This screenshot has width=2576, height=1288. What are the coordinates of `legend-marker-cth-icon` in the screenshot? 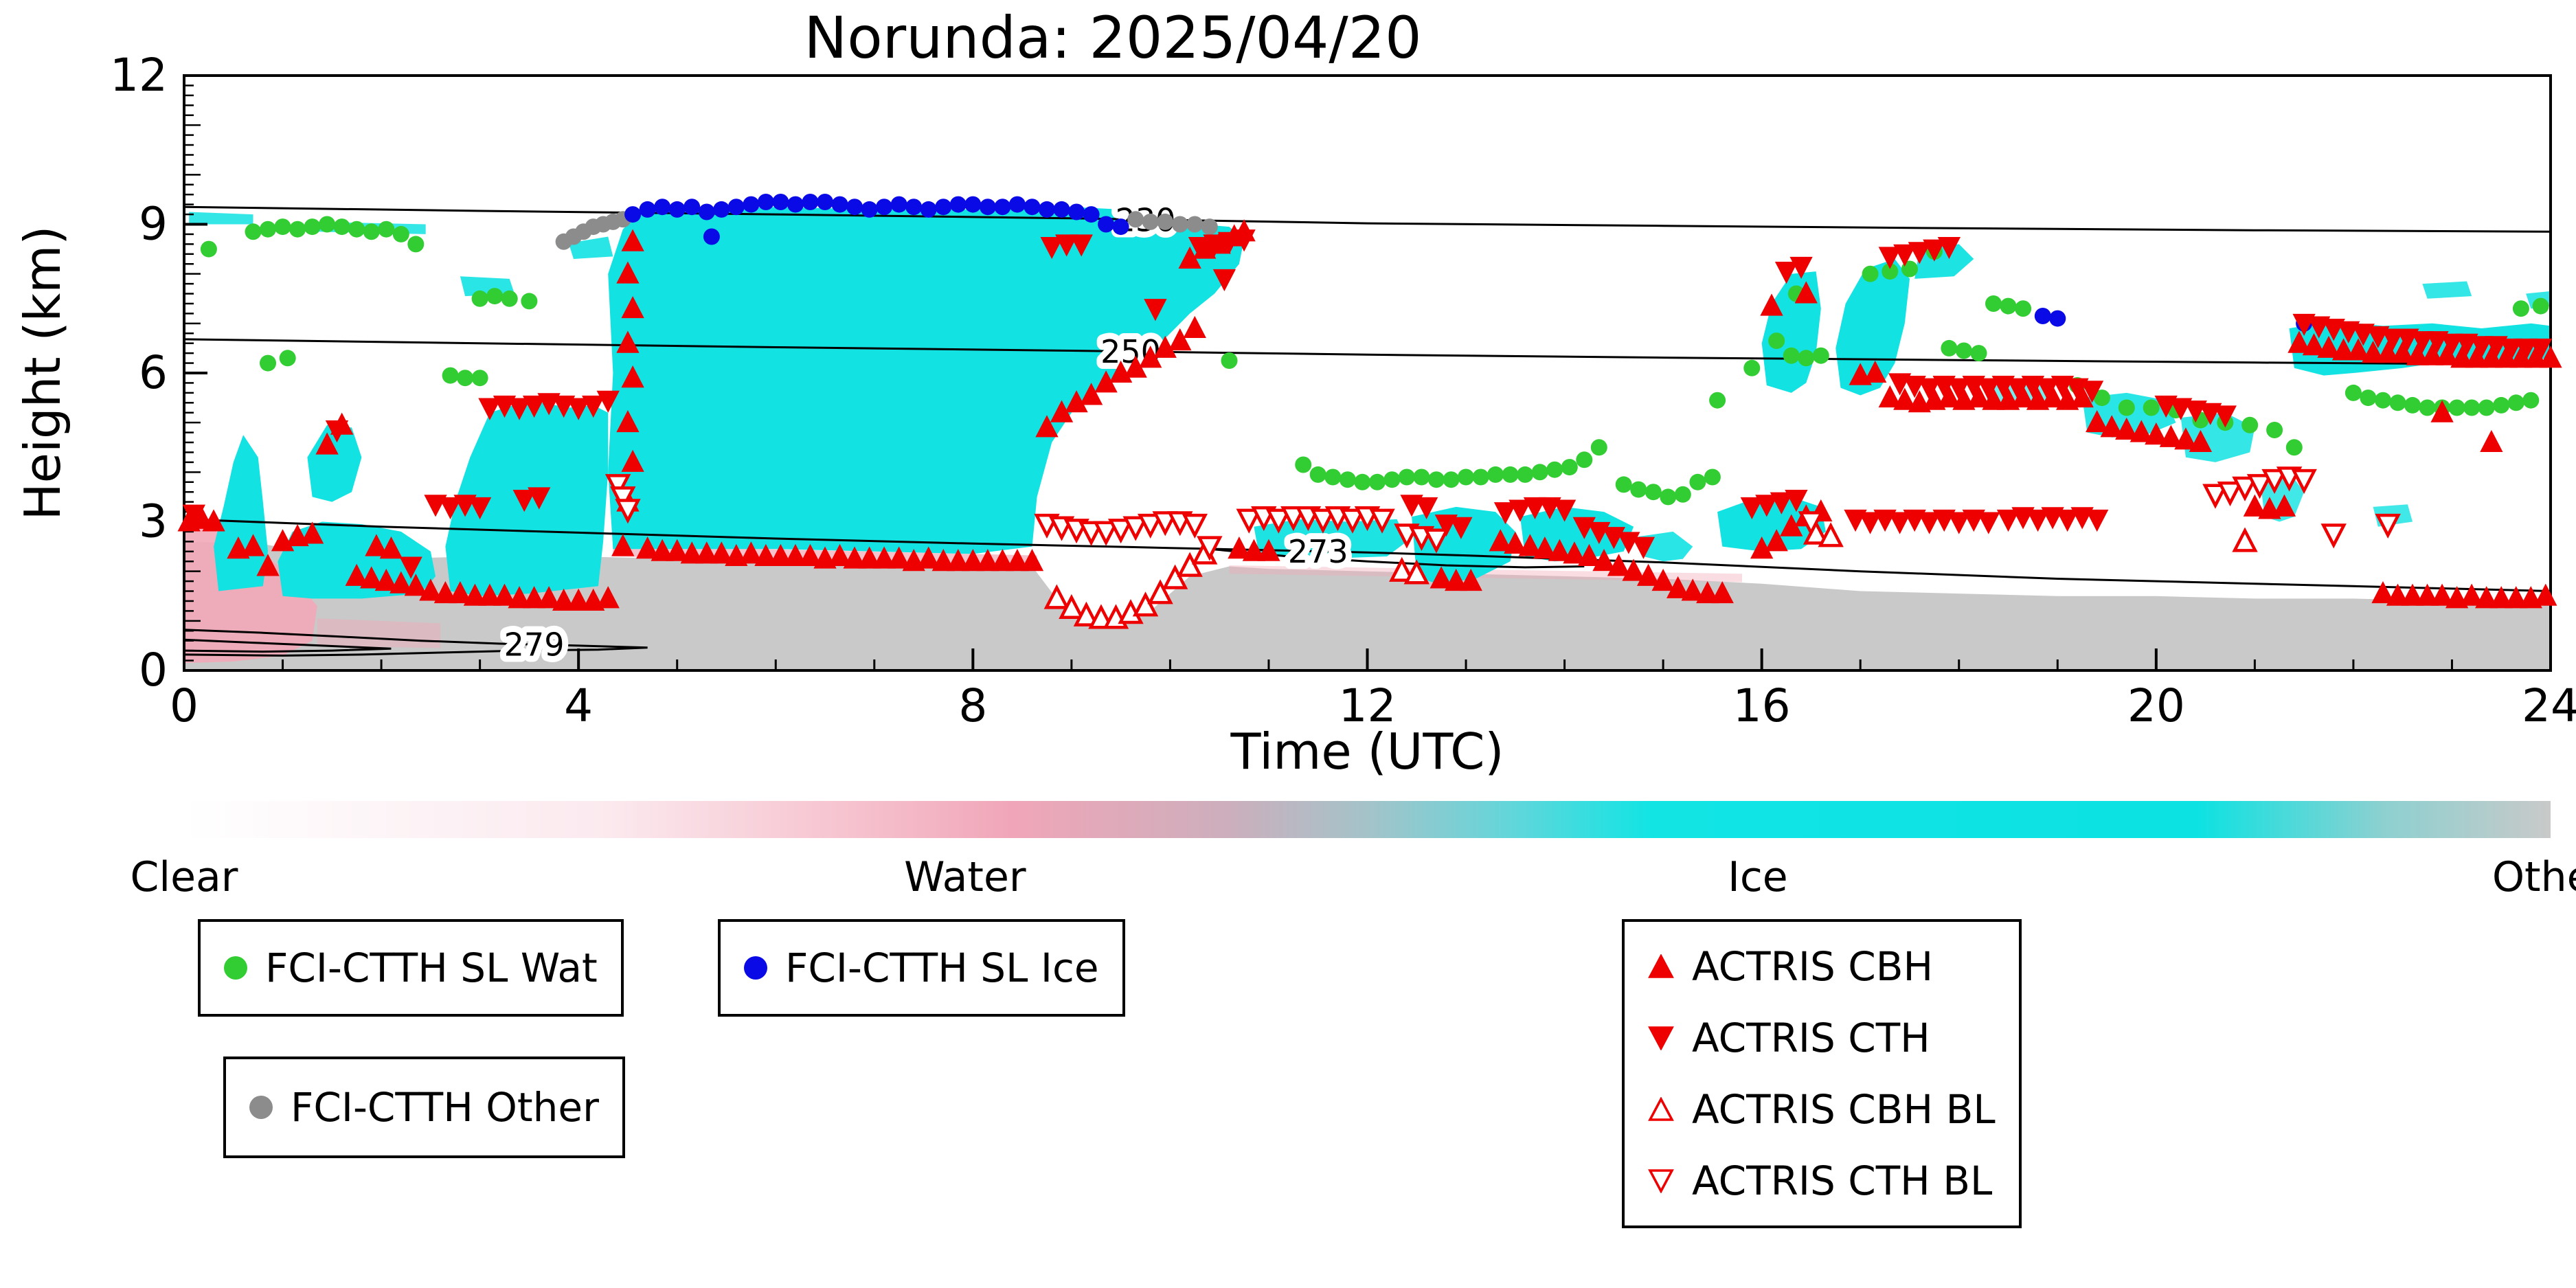 It's located at (1661, 1038).